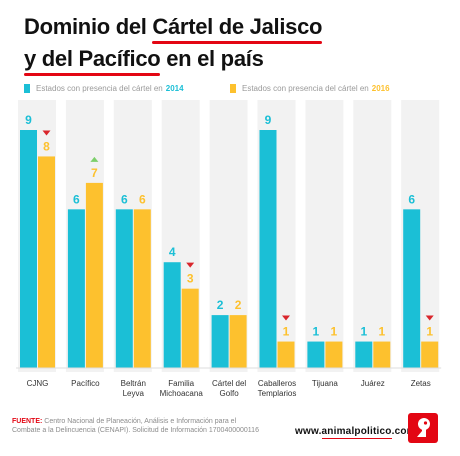 This screenshot has height=456, width=460. I want to click on legend-item-2016: Estados con presencia del cártel en 2016, so click(310, 88).